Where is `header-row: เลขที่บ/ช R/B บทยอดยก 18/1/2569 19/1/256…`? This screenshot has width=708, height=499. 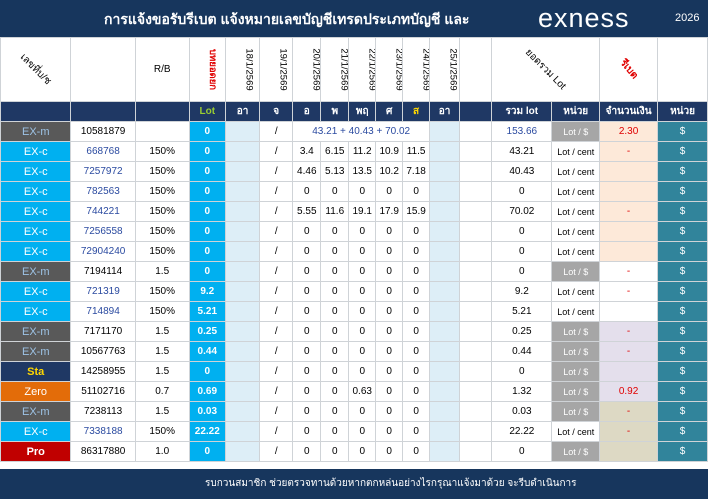 header-row: เลขที่บ/ช R/B บทยอดยก 18/1/2569 19/1/256… is located at coordinates (354, 69).